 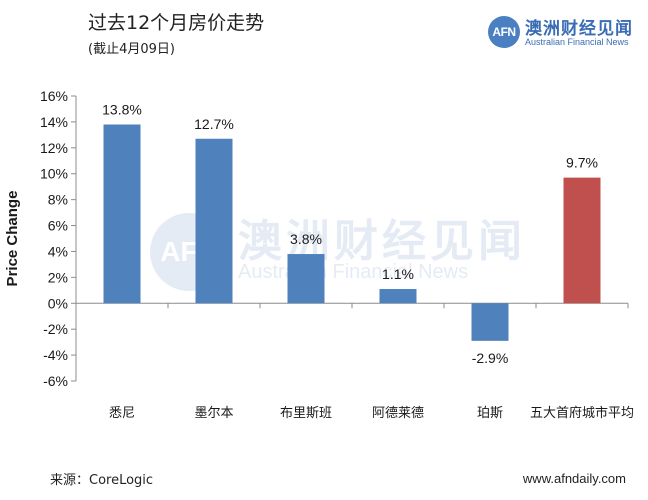 I want to click on y-tick-label: 16%, so click(x=54, y=96).